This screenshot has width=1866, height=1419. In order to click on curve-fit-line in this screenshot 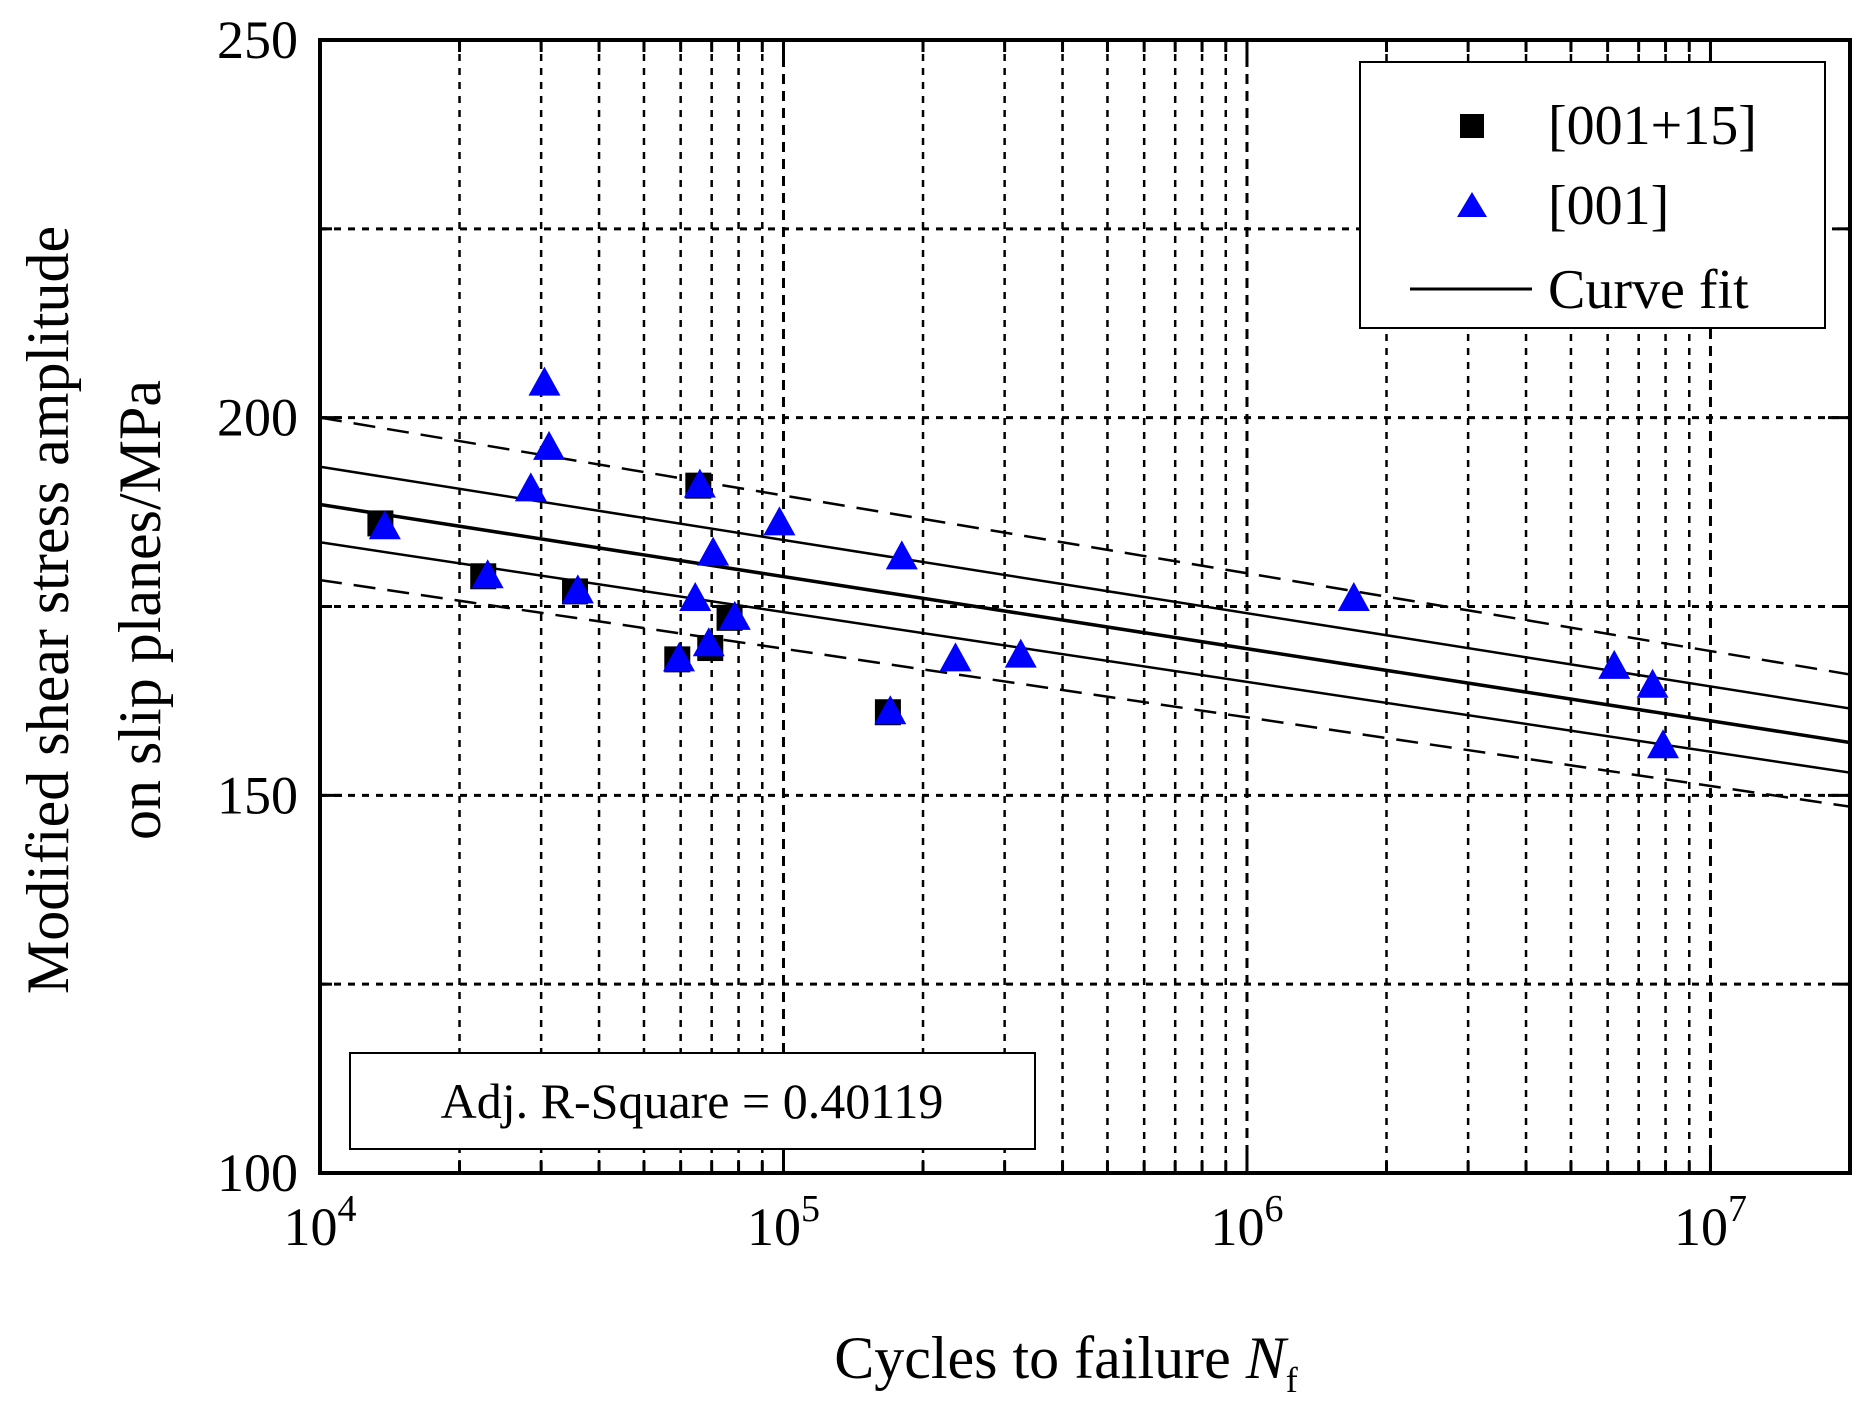, I will do `click(1085, 623)`.